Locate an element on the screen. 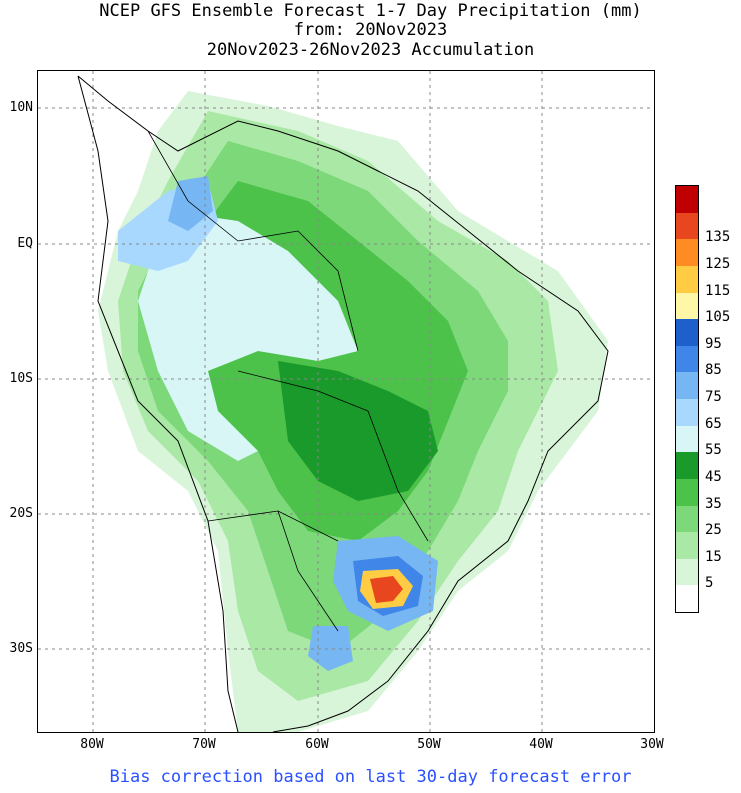  legend-label: 95 is located at coordinates (713, 343).